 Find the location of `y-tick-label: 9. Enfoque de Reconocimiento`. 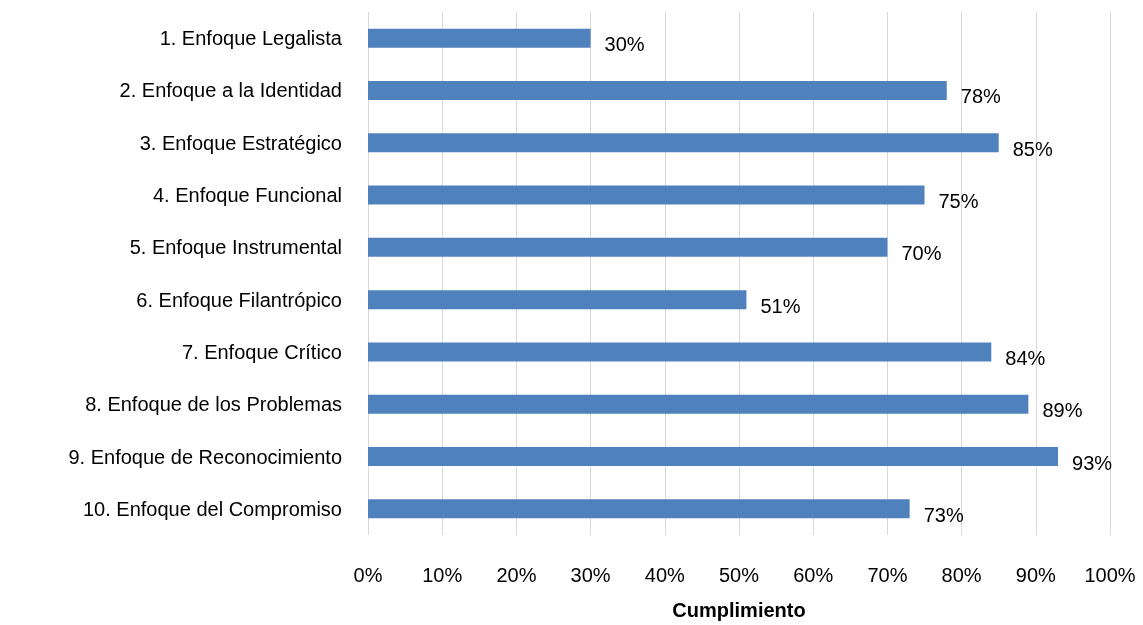

y-tick-label: 9. Enfoque de Reconocimiento is located at coordinates (205, 456).